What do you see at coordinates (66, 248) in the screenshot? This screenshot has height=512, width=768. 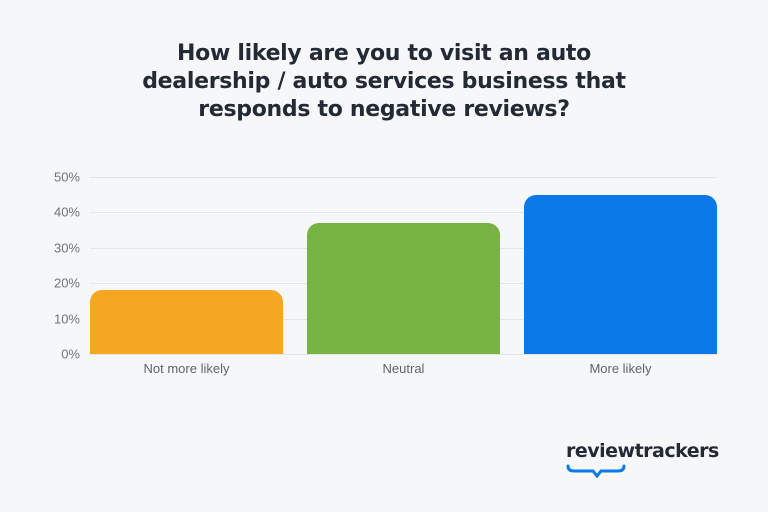 I see `y-tick-label: 30%` at bounding box center [66, 248].